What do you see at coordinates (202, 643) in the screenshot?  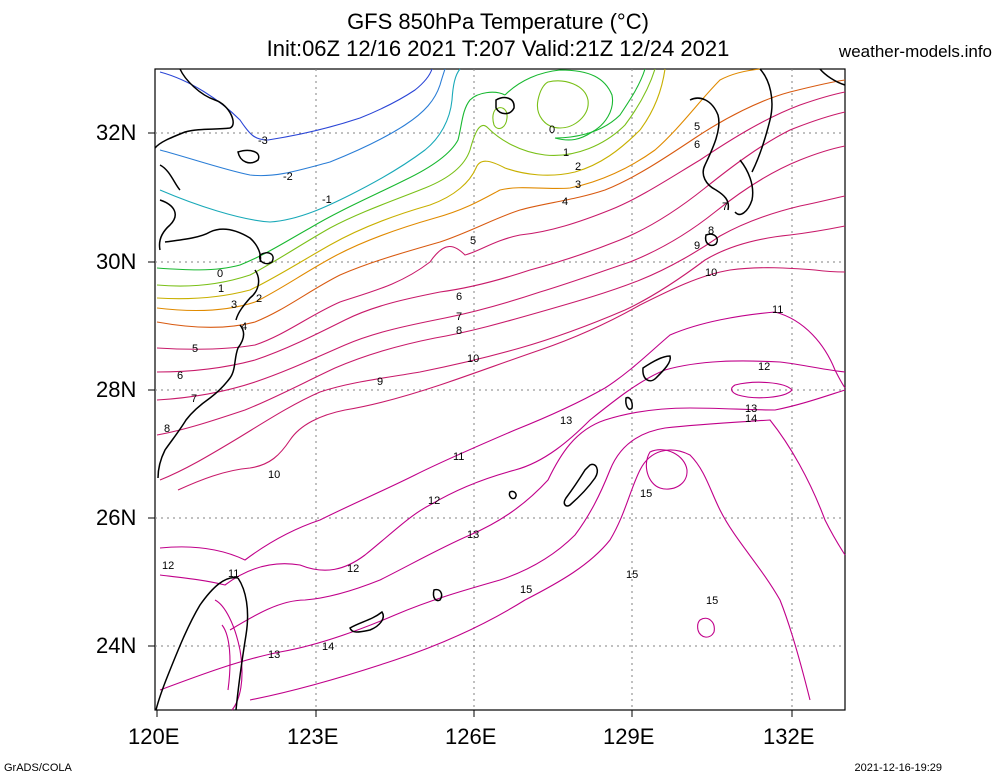 I see `island-taiwan` at bounding box center [202, 643].